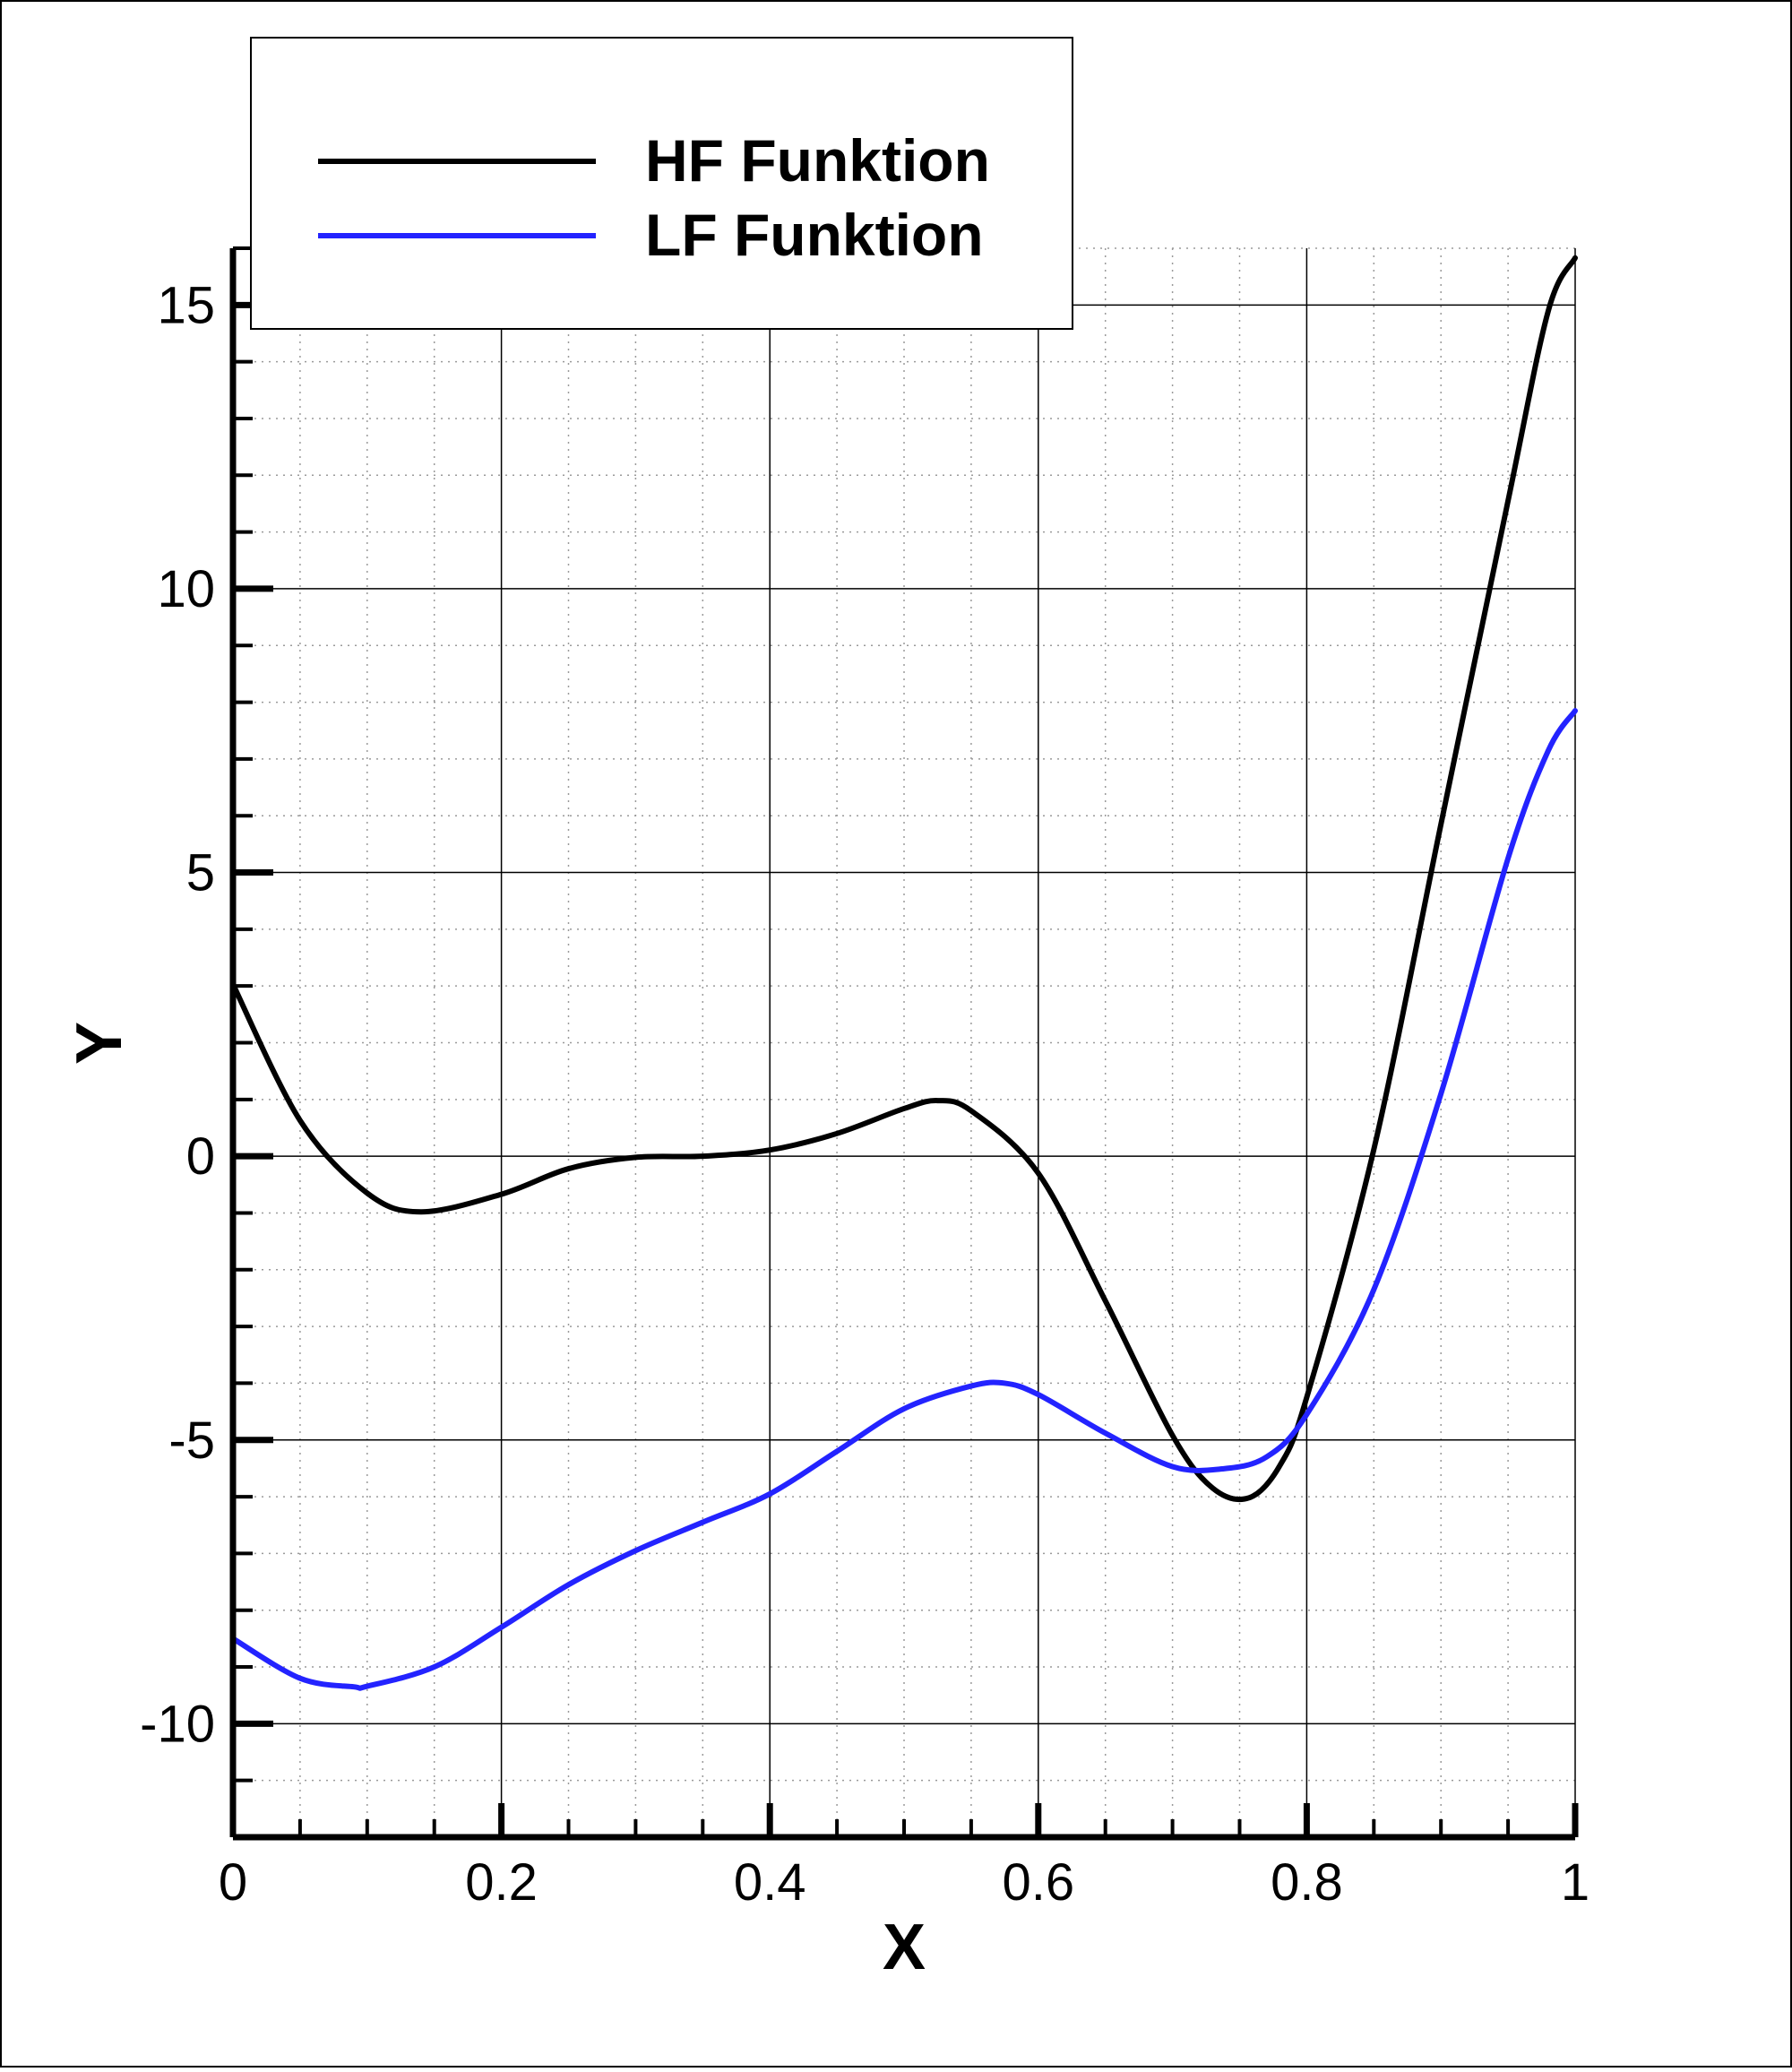 The height and width of the screenshot is (2072, 1792). Describe the element at coordinates (192, 1441) in the screenshot. I see `y-tick-label: -5` at that location.